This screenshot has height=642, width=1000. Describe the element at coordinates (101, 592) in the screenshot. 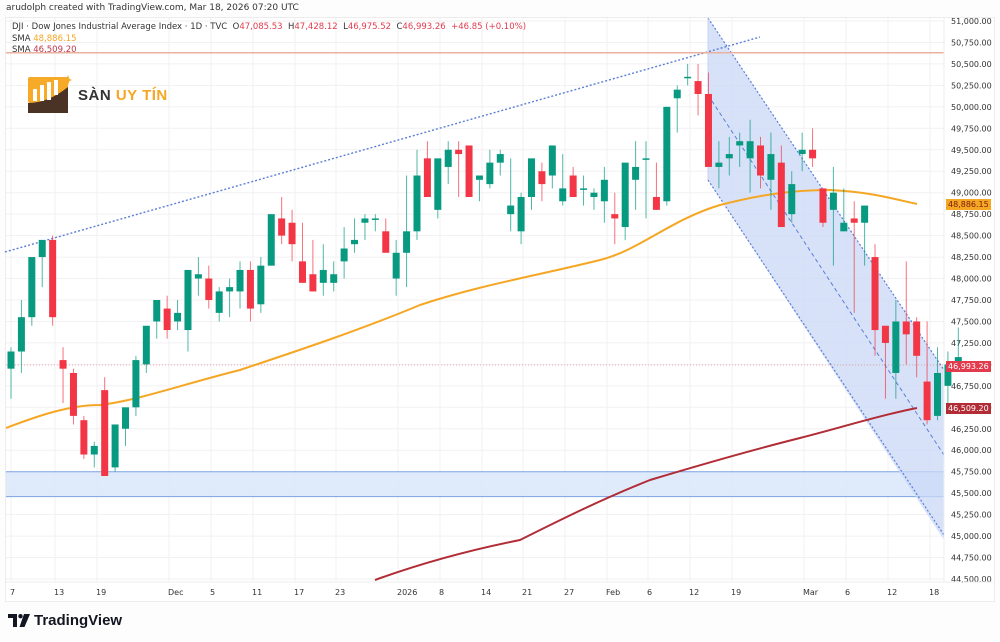

I see `x-axis-tick: 19` at that location.